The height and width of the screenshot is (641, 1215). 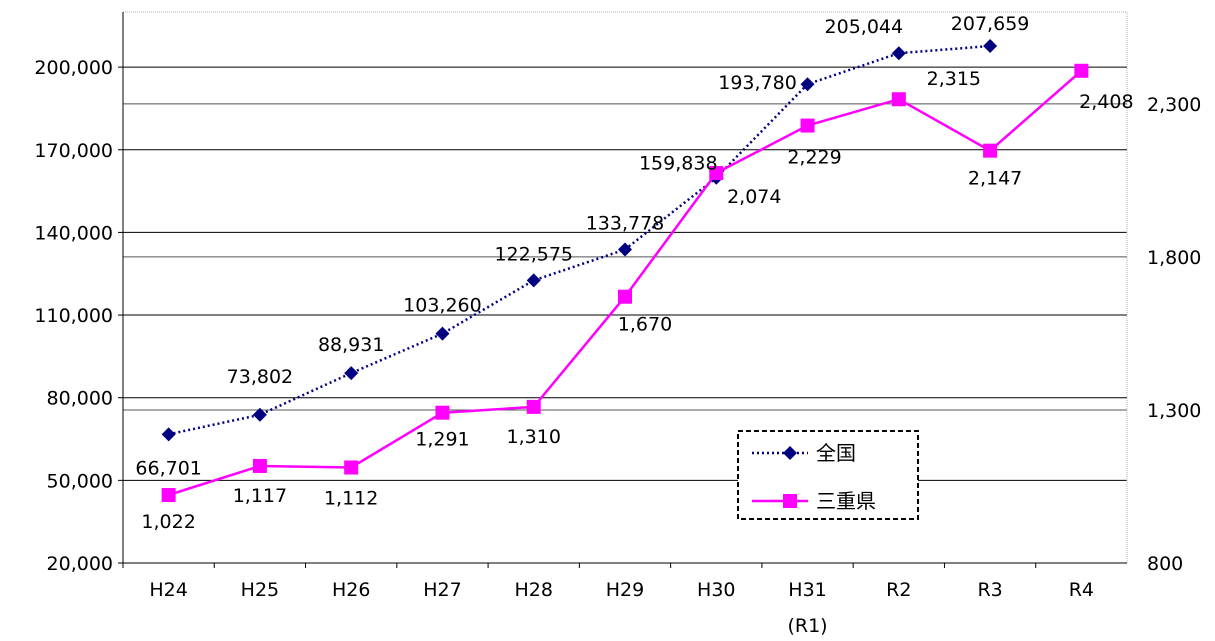 I want to click on x-tick-label-5: H29, so click(x=625, y=590).